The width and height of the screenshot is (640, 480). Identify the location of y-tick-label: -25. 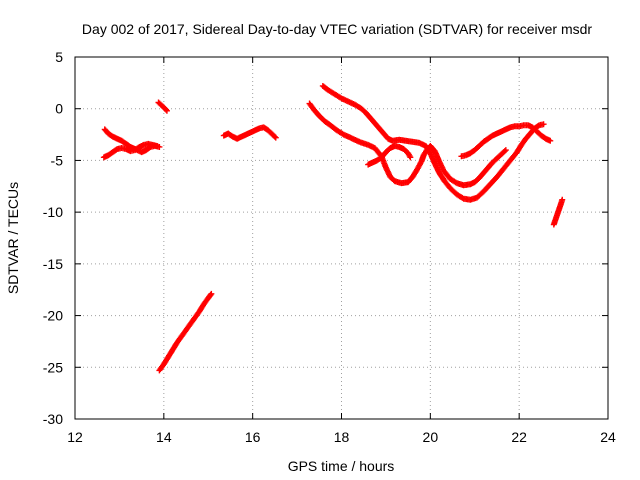
(53, 367).